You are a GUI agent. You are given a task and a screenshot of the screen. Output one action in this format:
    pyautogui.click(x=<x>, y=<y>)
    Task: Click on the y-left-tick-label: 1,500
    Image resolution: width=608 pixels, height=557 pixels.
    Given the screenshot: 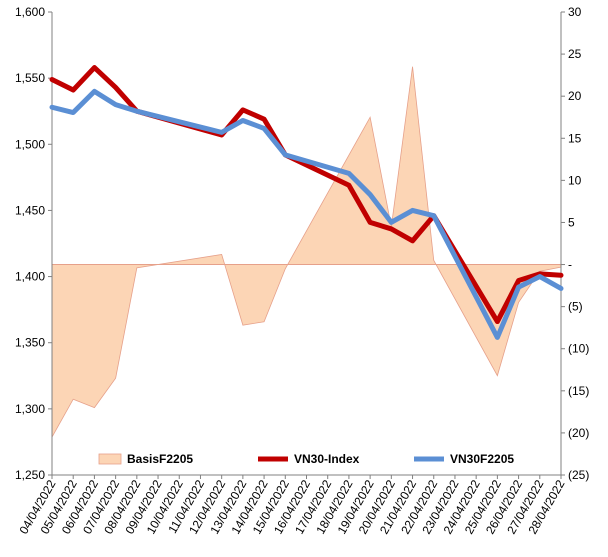 What is the action you would take?
    pyautogui.click(x=30, y=144)
    